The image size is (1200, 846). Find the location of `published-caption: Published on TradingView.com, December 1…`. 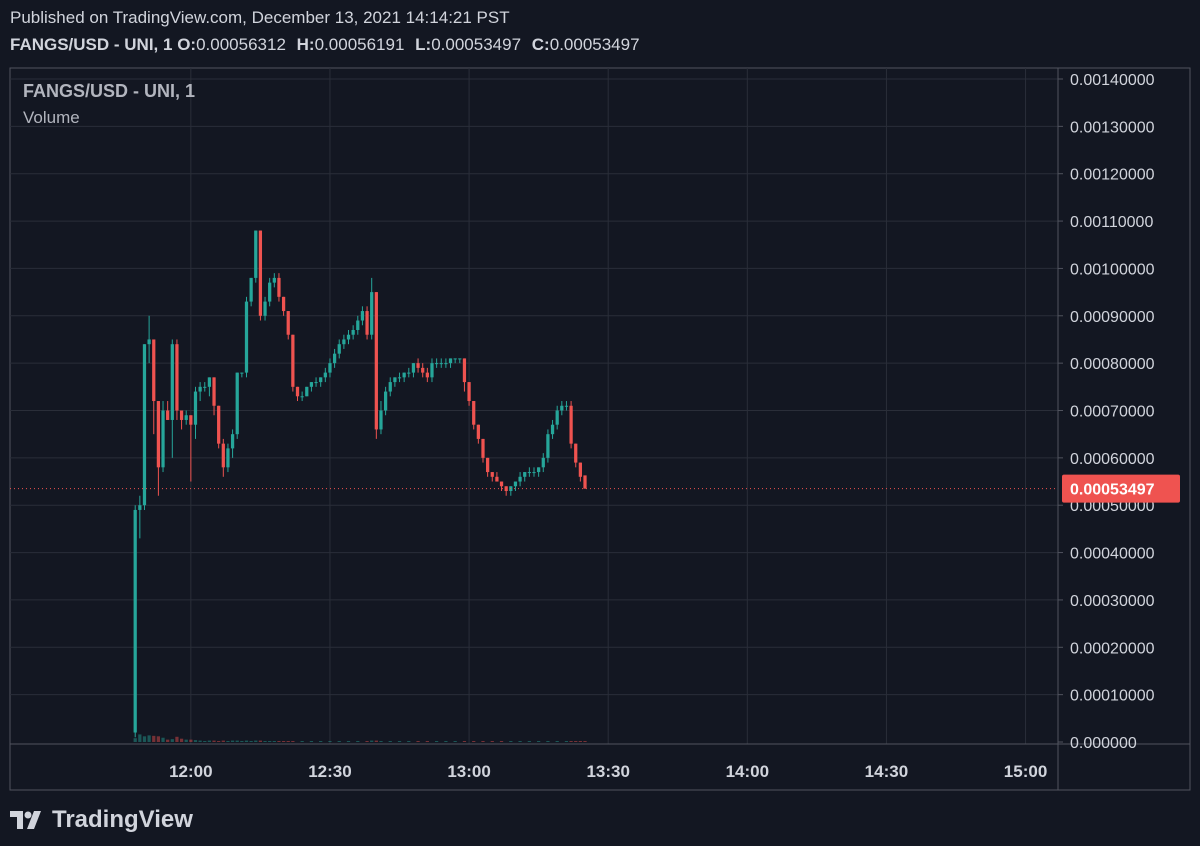

published-caption: Published on TradingView.com, December 1… is located at coordinates (260, 17).